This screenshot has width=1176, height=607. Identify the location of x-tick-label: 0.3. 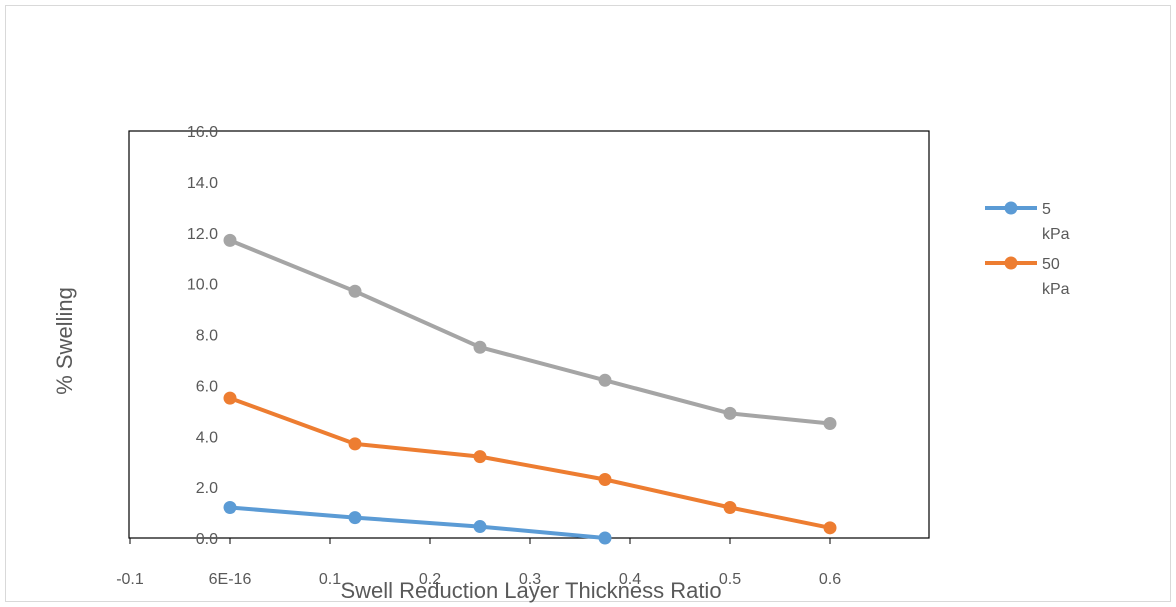
(530, 579).